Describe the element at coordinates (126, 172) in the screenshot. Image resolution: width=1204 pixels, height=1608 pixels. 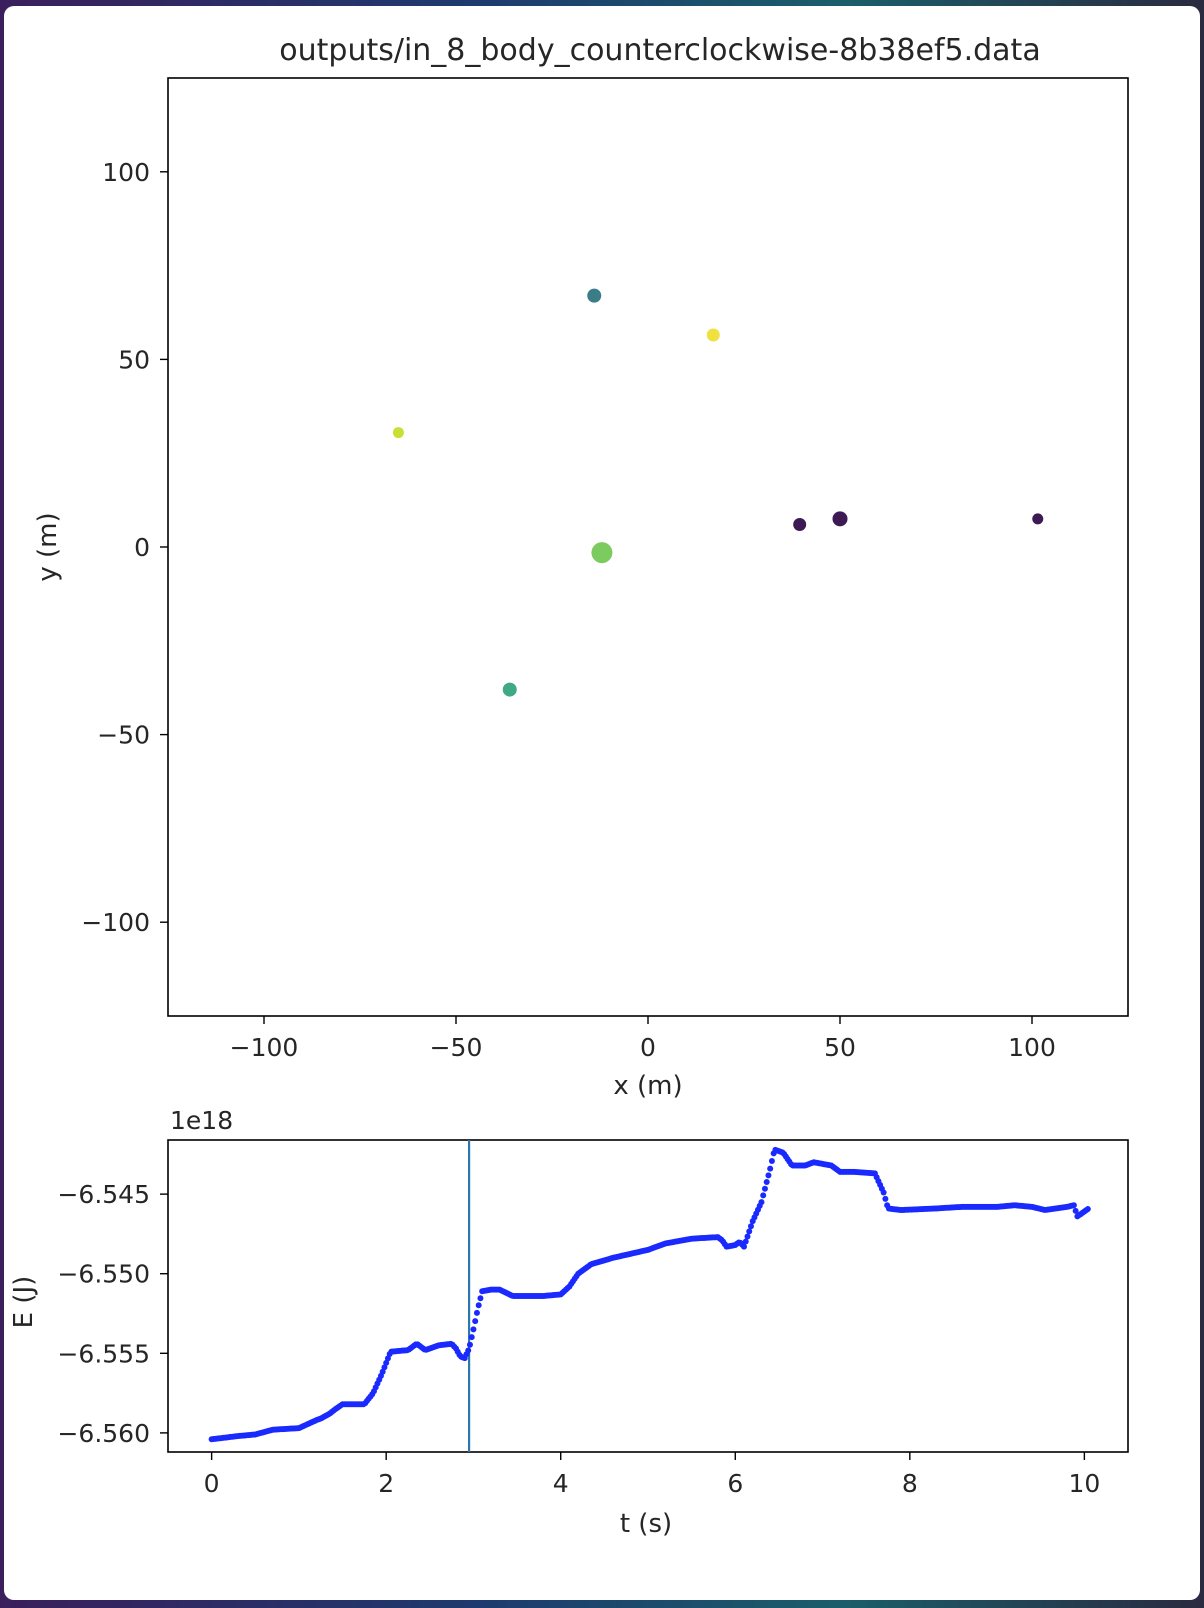
I see `y-tick-label: 100` at that location.